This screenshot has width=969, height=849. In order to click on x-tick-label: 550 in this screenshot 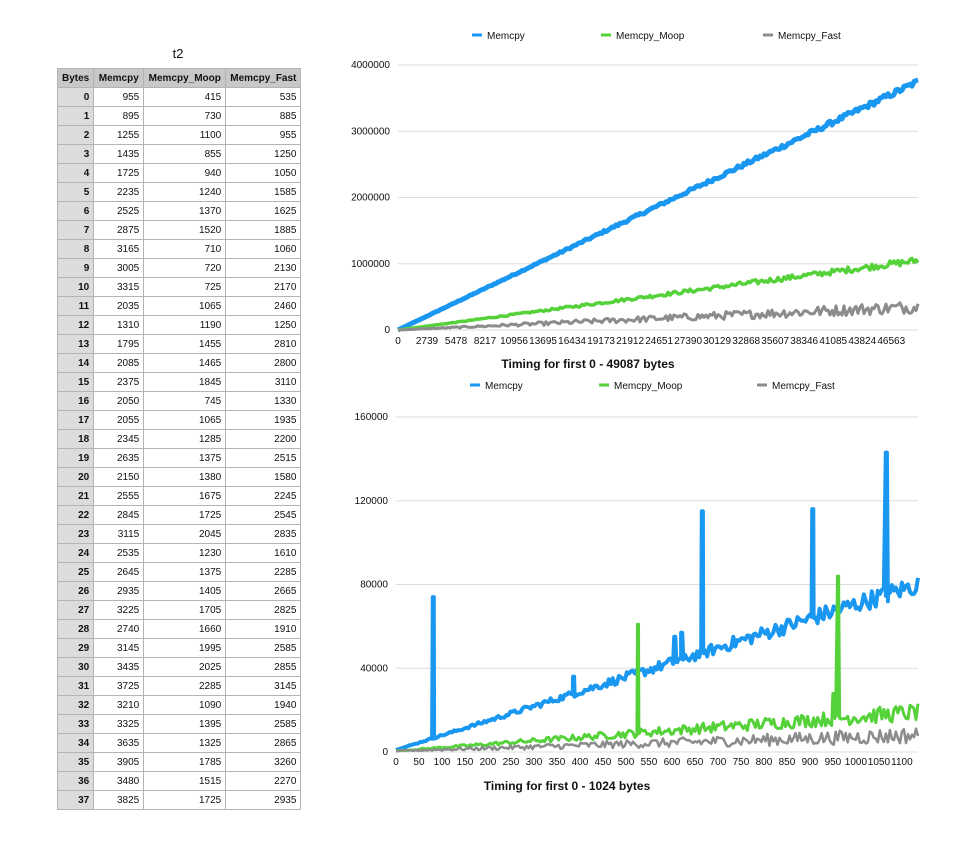, I will do `click(649, 762)`.